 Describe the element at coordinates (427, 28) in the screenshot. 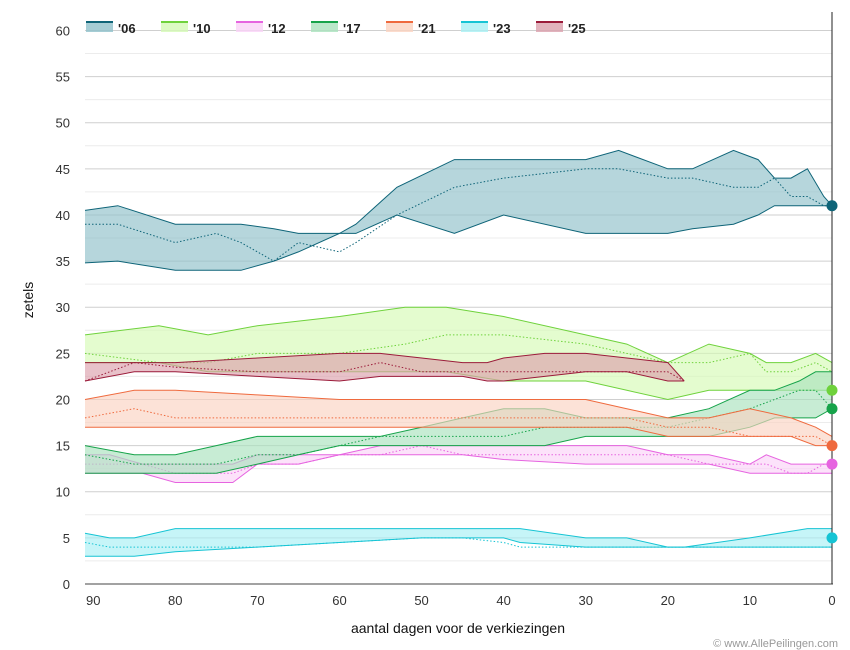

I see `legend-label: '21` at that location.